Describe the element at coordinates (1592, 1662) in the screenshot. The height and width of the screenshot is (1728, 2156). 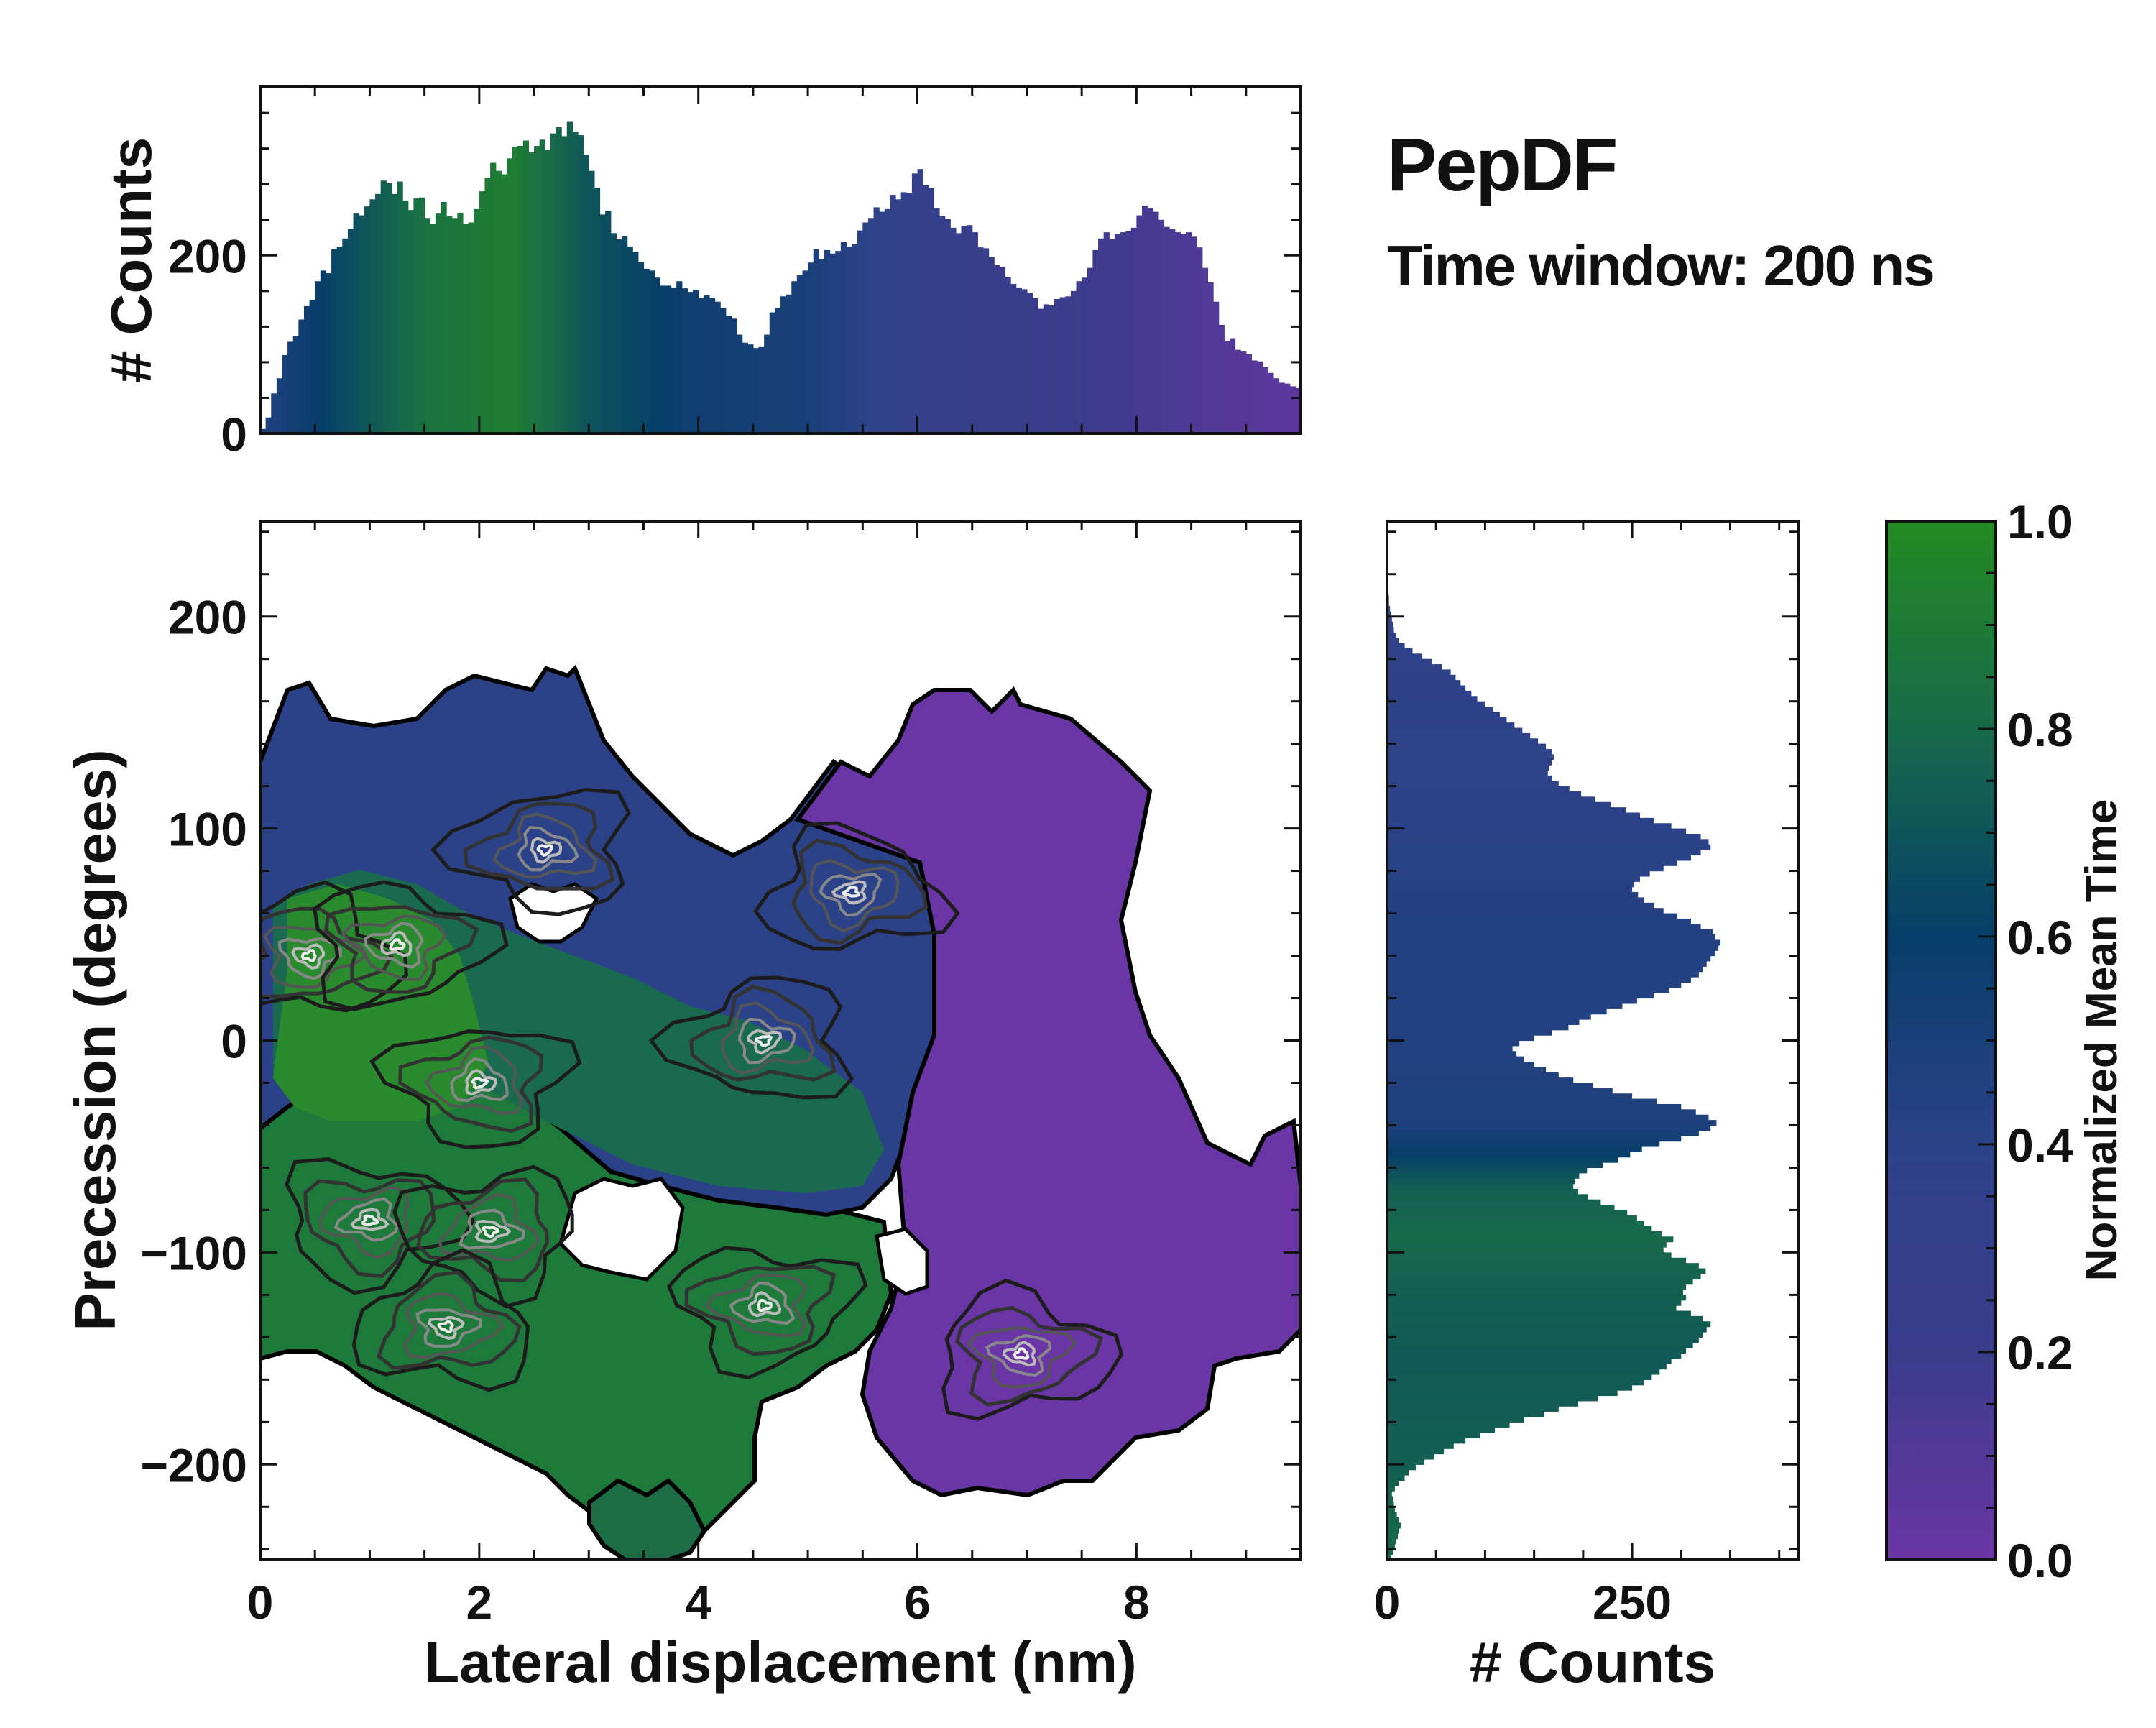
I see `right-xlabel: # Counts` at that location.